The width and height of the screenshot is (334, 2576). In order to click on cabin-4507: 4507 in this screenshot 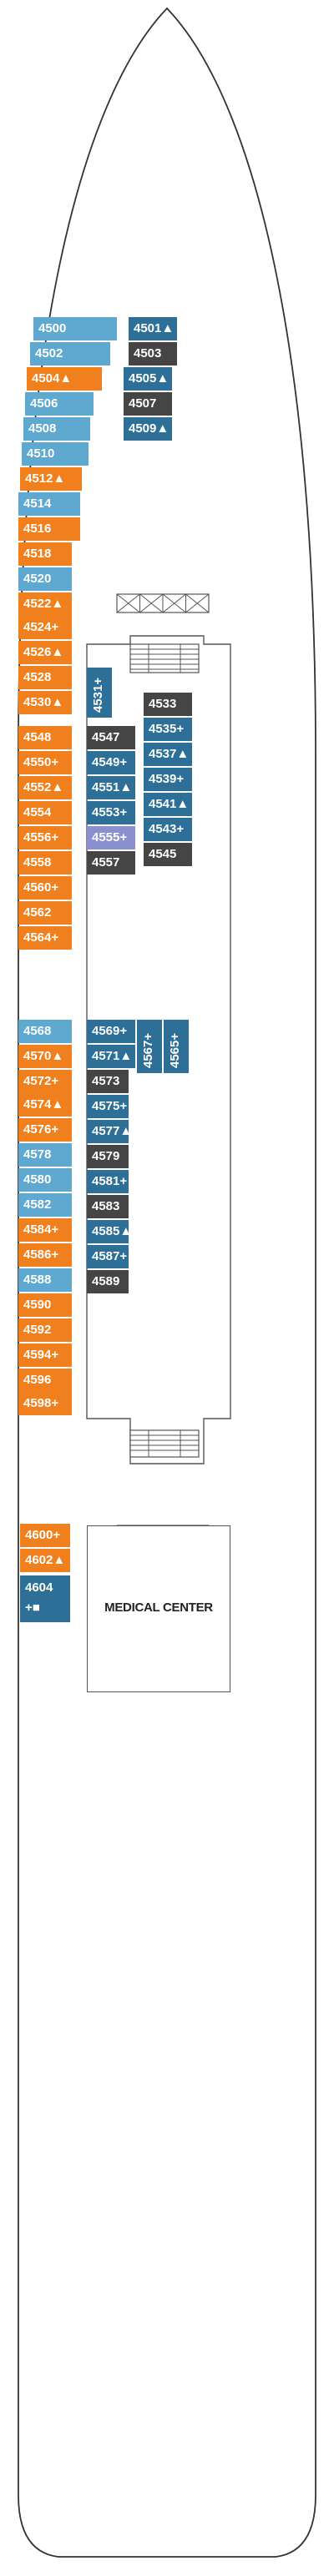, I will do `click(148, 404)`.